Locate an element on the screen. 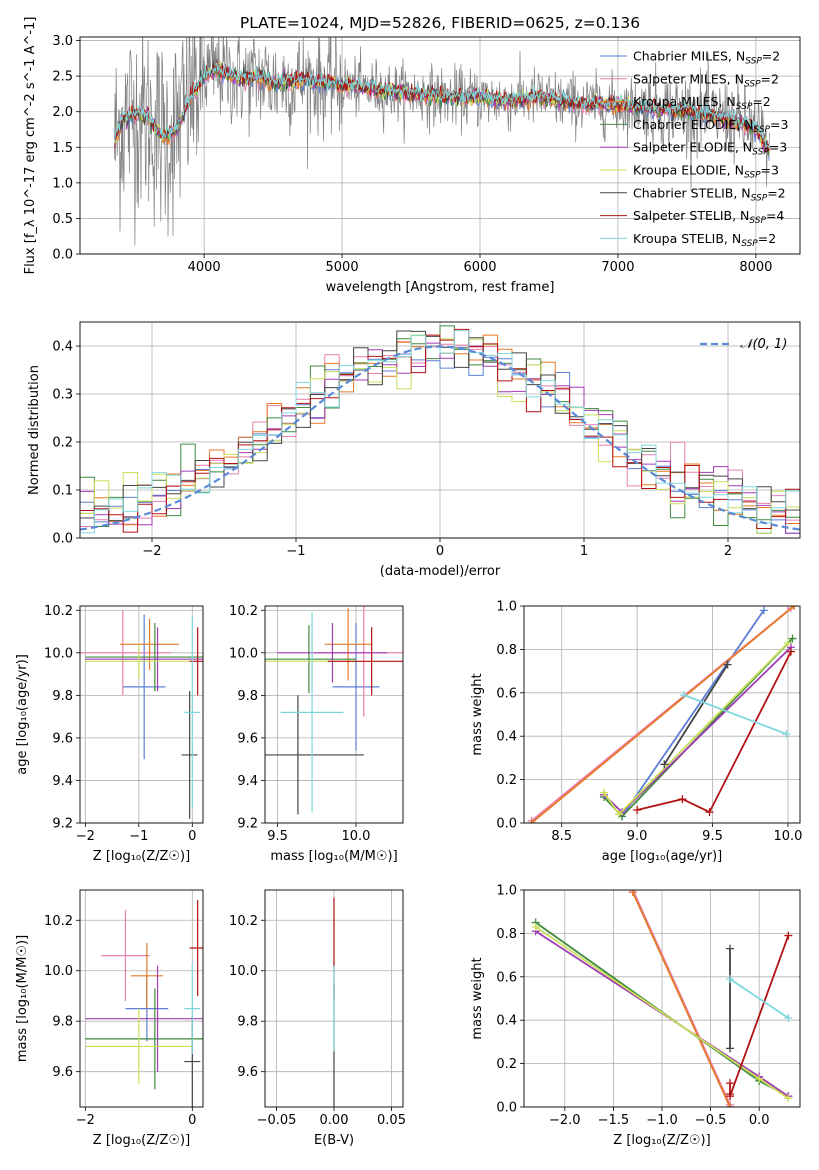  y-axis-label: age [log₁₀(age/yr)] is located at coordinates (22, 714).